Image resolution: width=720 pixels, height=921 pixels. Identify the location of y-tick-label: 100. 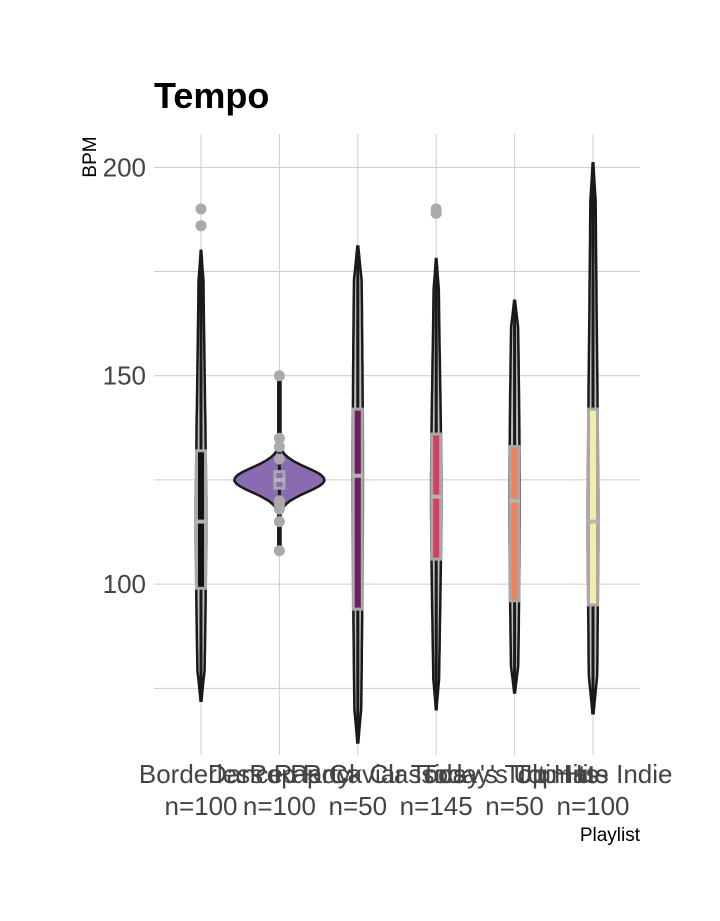
(124, 584).